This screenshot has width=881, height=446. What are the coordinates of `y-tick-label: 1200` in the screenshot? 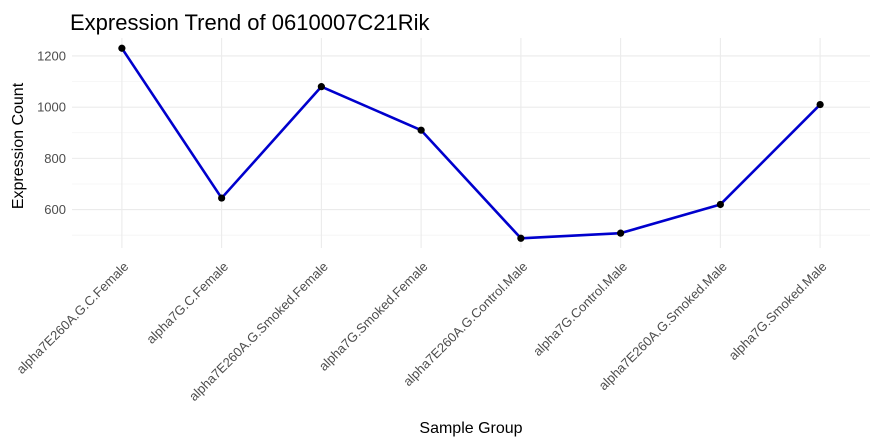 It's located at (51, 55).